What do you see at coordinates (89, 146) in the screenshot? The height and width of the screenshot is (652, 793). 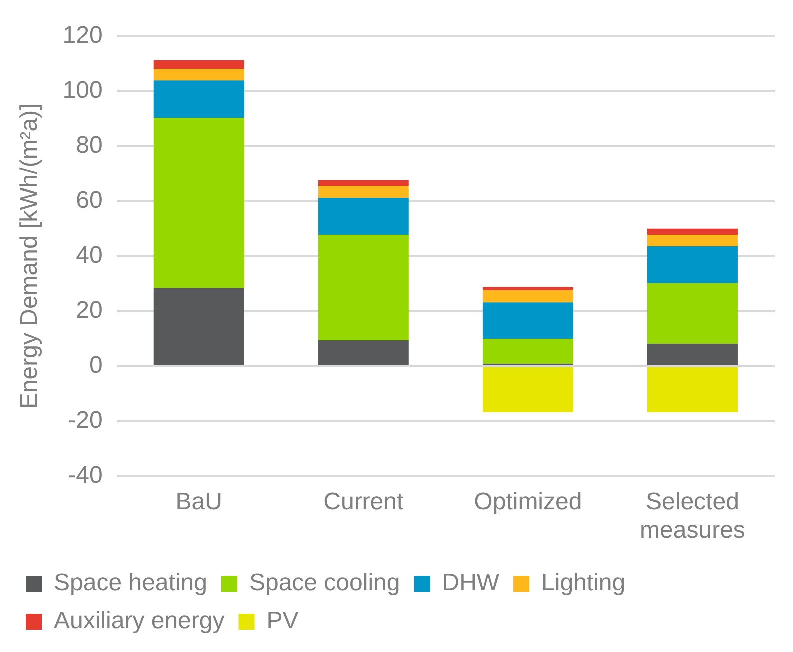 I see `y-tick-label: 80` at bounding box center [89, 146].